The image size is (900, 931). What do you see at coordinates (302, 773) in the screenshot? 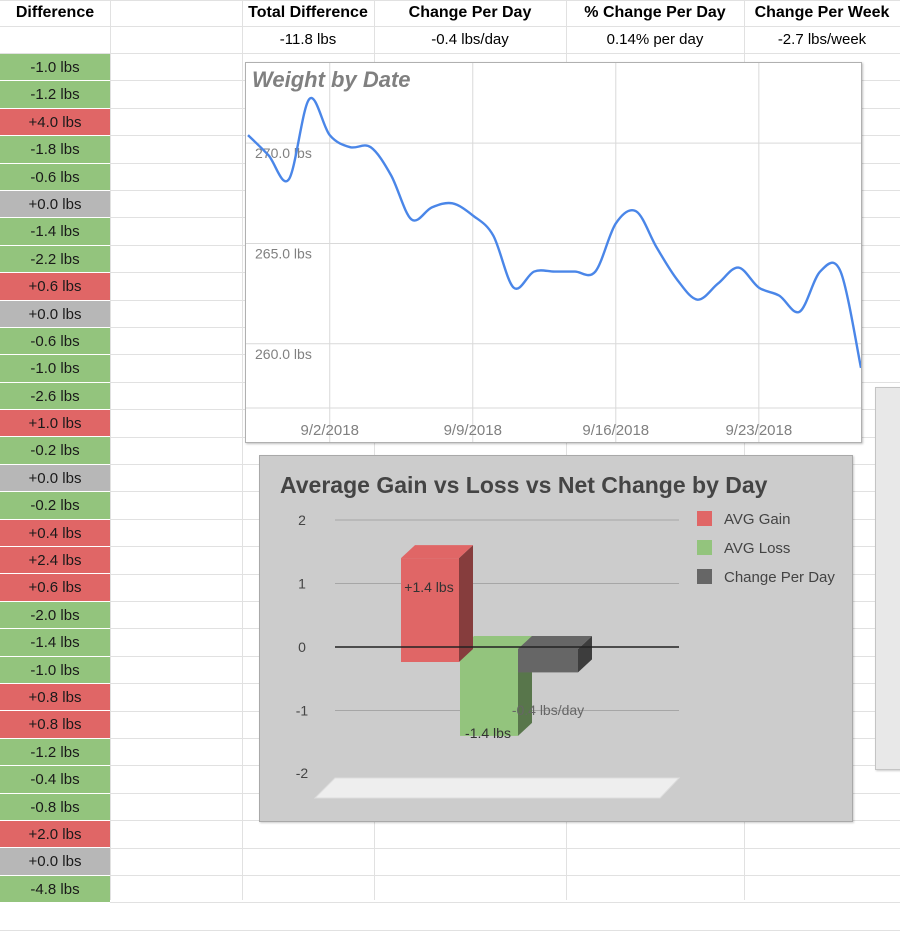
I see `y-tick-label: -2` at bounding box center [302, 773].